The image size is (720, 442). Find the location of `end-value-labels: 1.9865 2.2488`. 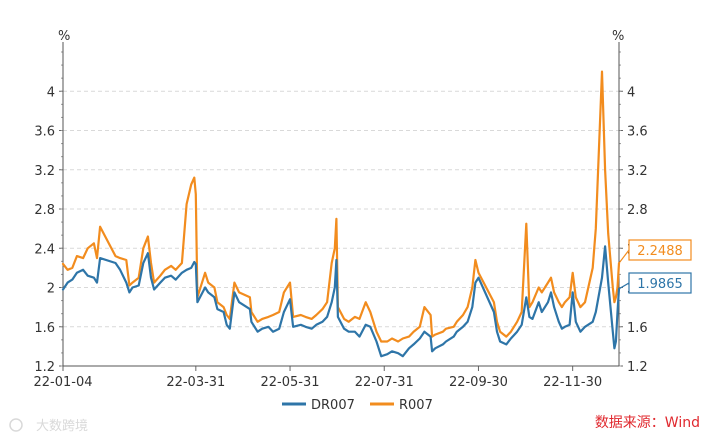

end-value-labels: 1.9865 2.2488 is located at coordinates (655, 266).